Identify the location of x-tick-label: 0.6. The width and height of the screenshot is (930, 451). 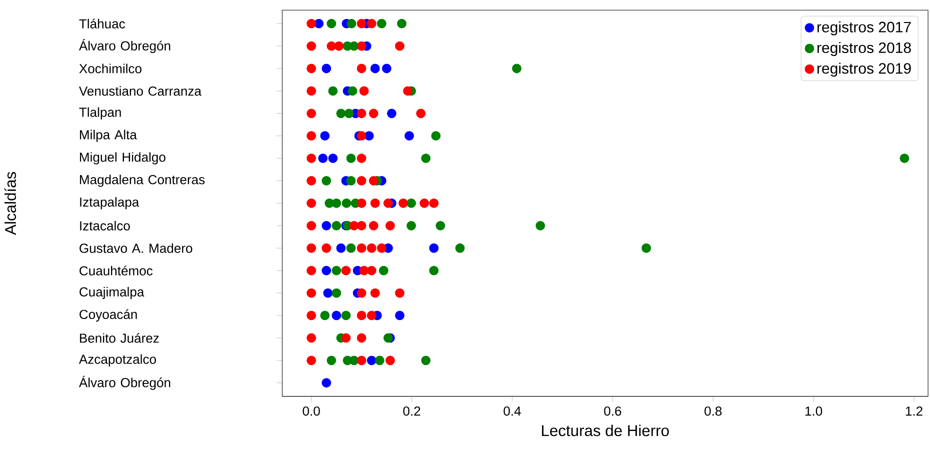
(613, 411).